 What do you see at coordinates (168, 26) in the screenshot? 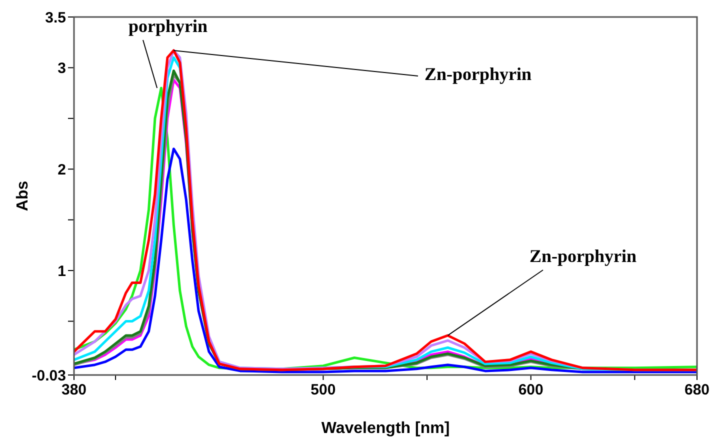
I see `annotation: porphyrin` at bounding box center [168, 26].